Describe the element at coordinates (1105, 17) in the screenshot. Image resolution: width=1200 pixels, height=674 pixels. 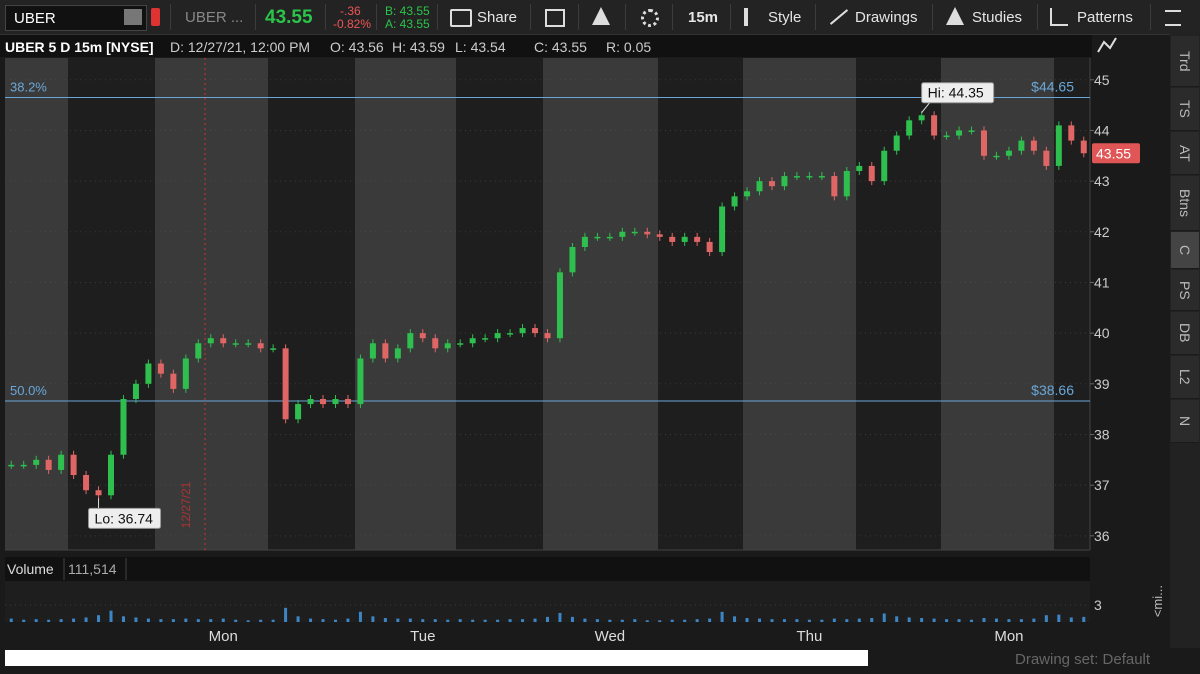
I see `patterns-button: Patterns` at that location.